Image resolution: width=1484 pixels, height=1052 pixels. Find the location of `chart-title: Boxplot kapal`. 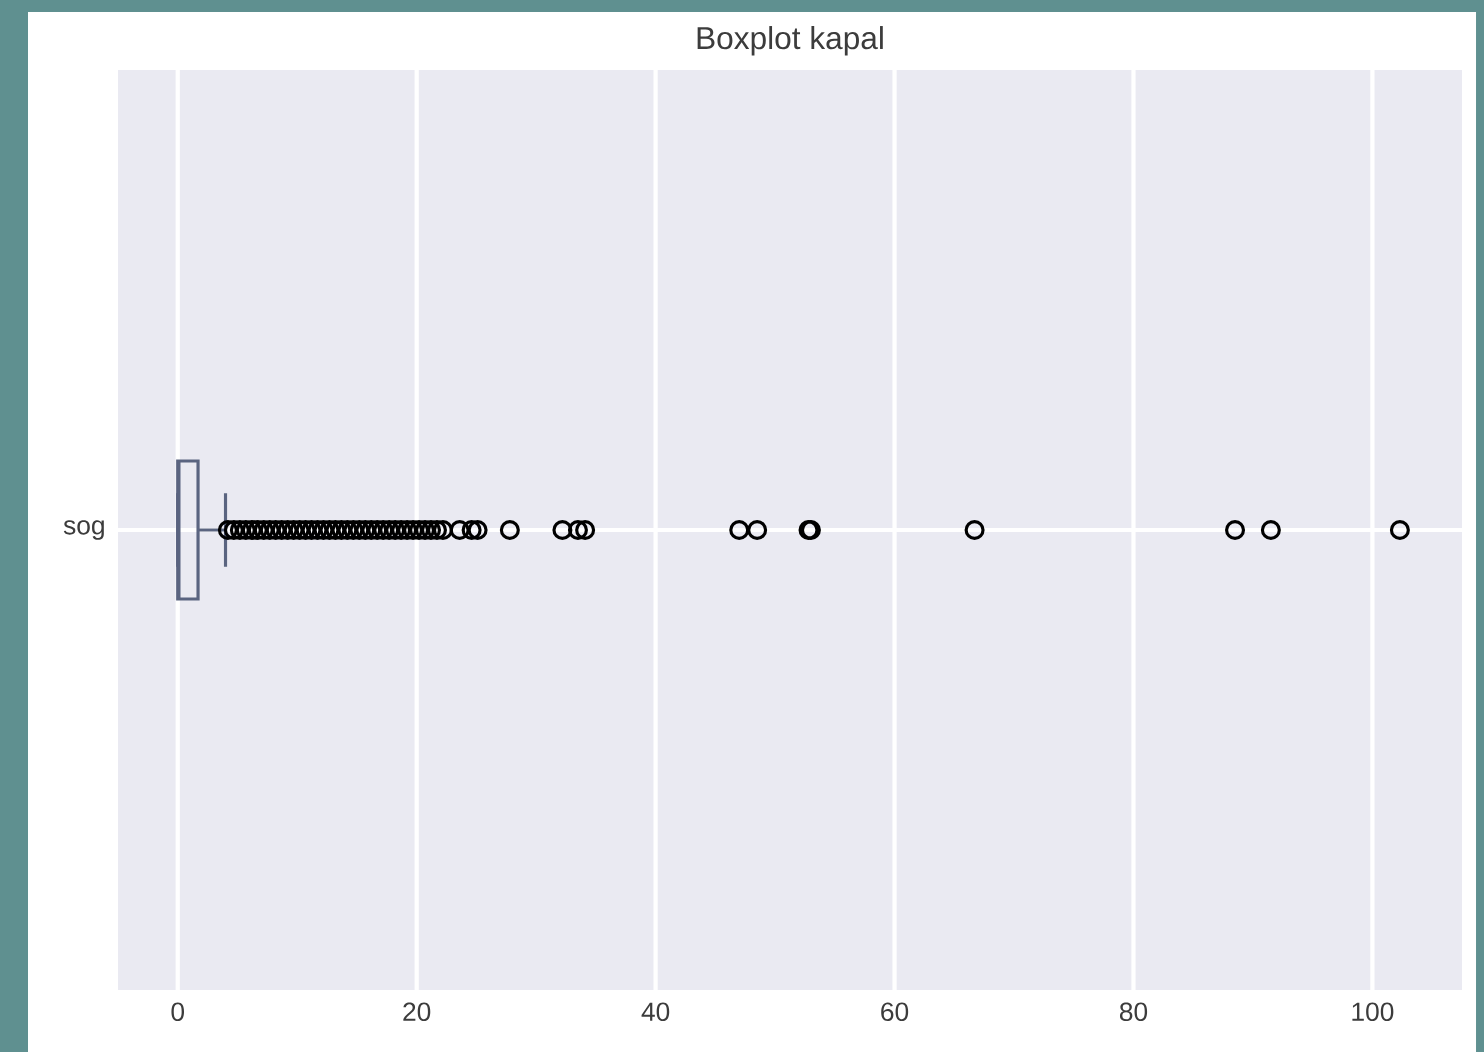

chart-title: Boxplot kapal is located at coordinates (790, 41).